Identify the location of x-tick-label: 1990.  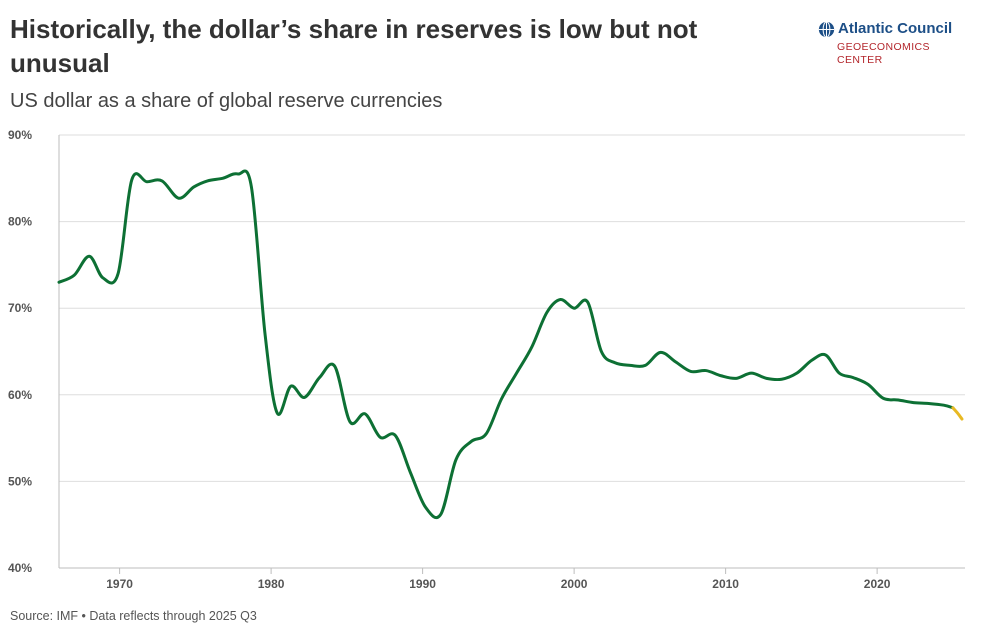
(422, 583).